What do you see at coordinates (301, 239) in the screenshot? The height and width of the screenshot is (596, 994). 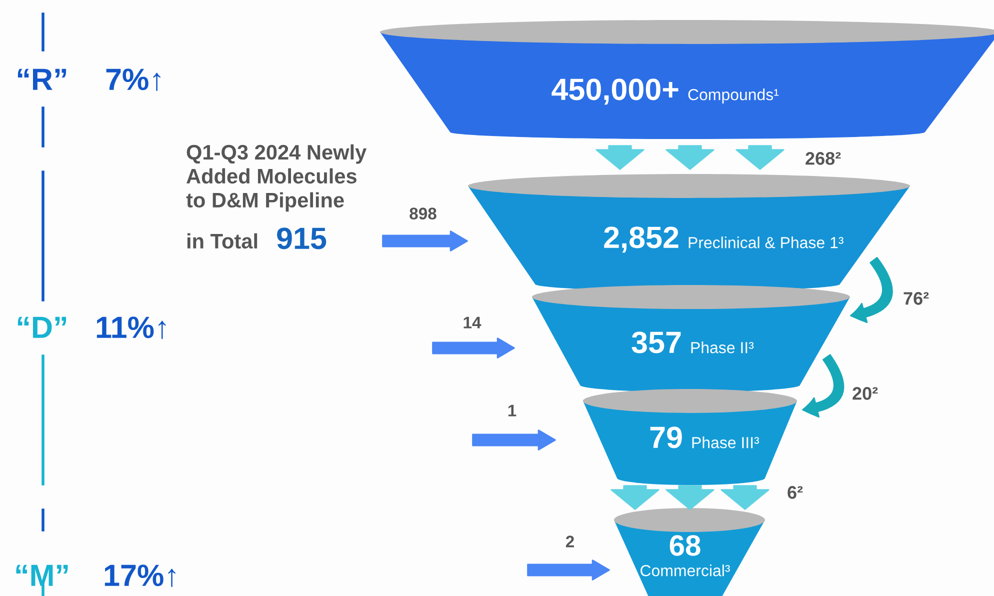 I see `text: 915` at bounding box center [301, 239].